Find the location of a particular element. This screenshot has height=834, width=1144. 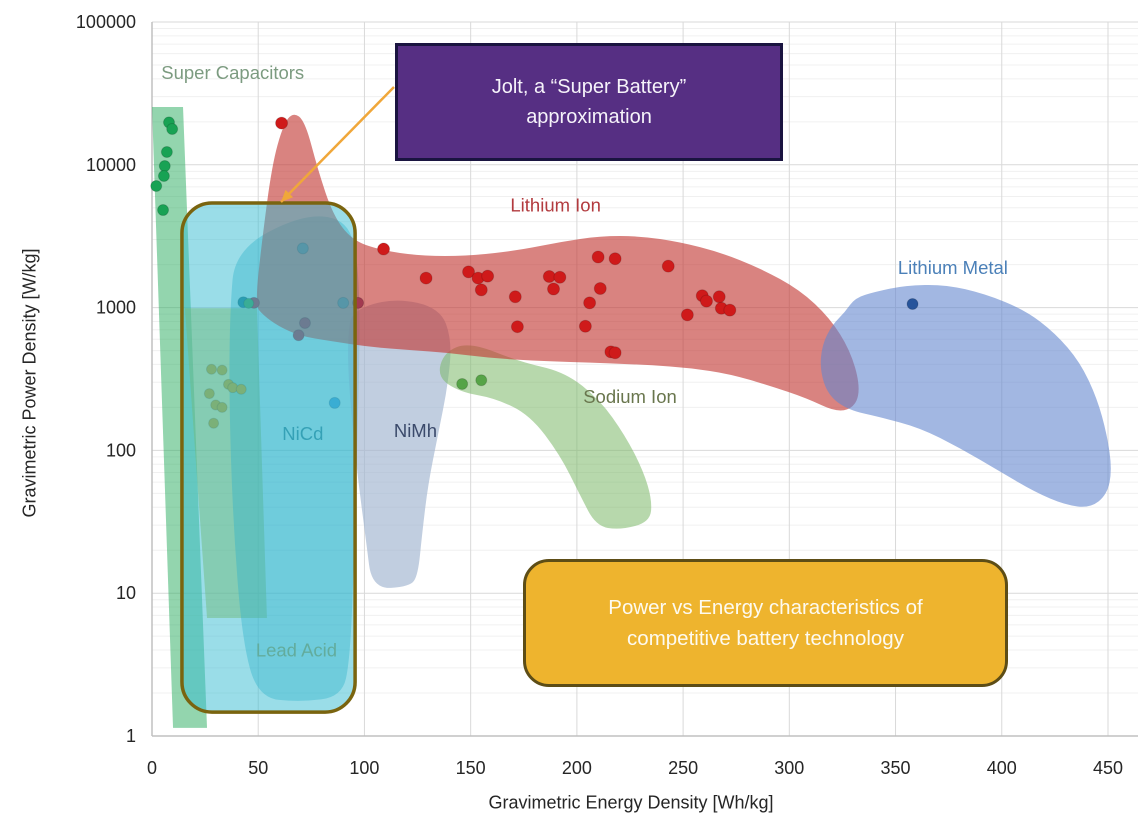

y-tick-label: 100000 is located at coordinates (106, 22).